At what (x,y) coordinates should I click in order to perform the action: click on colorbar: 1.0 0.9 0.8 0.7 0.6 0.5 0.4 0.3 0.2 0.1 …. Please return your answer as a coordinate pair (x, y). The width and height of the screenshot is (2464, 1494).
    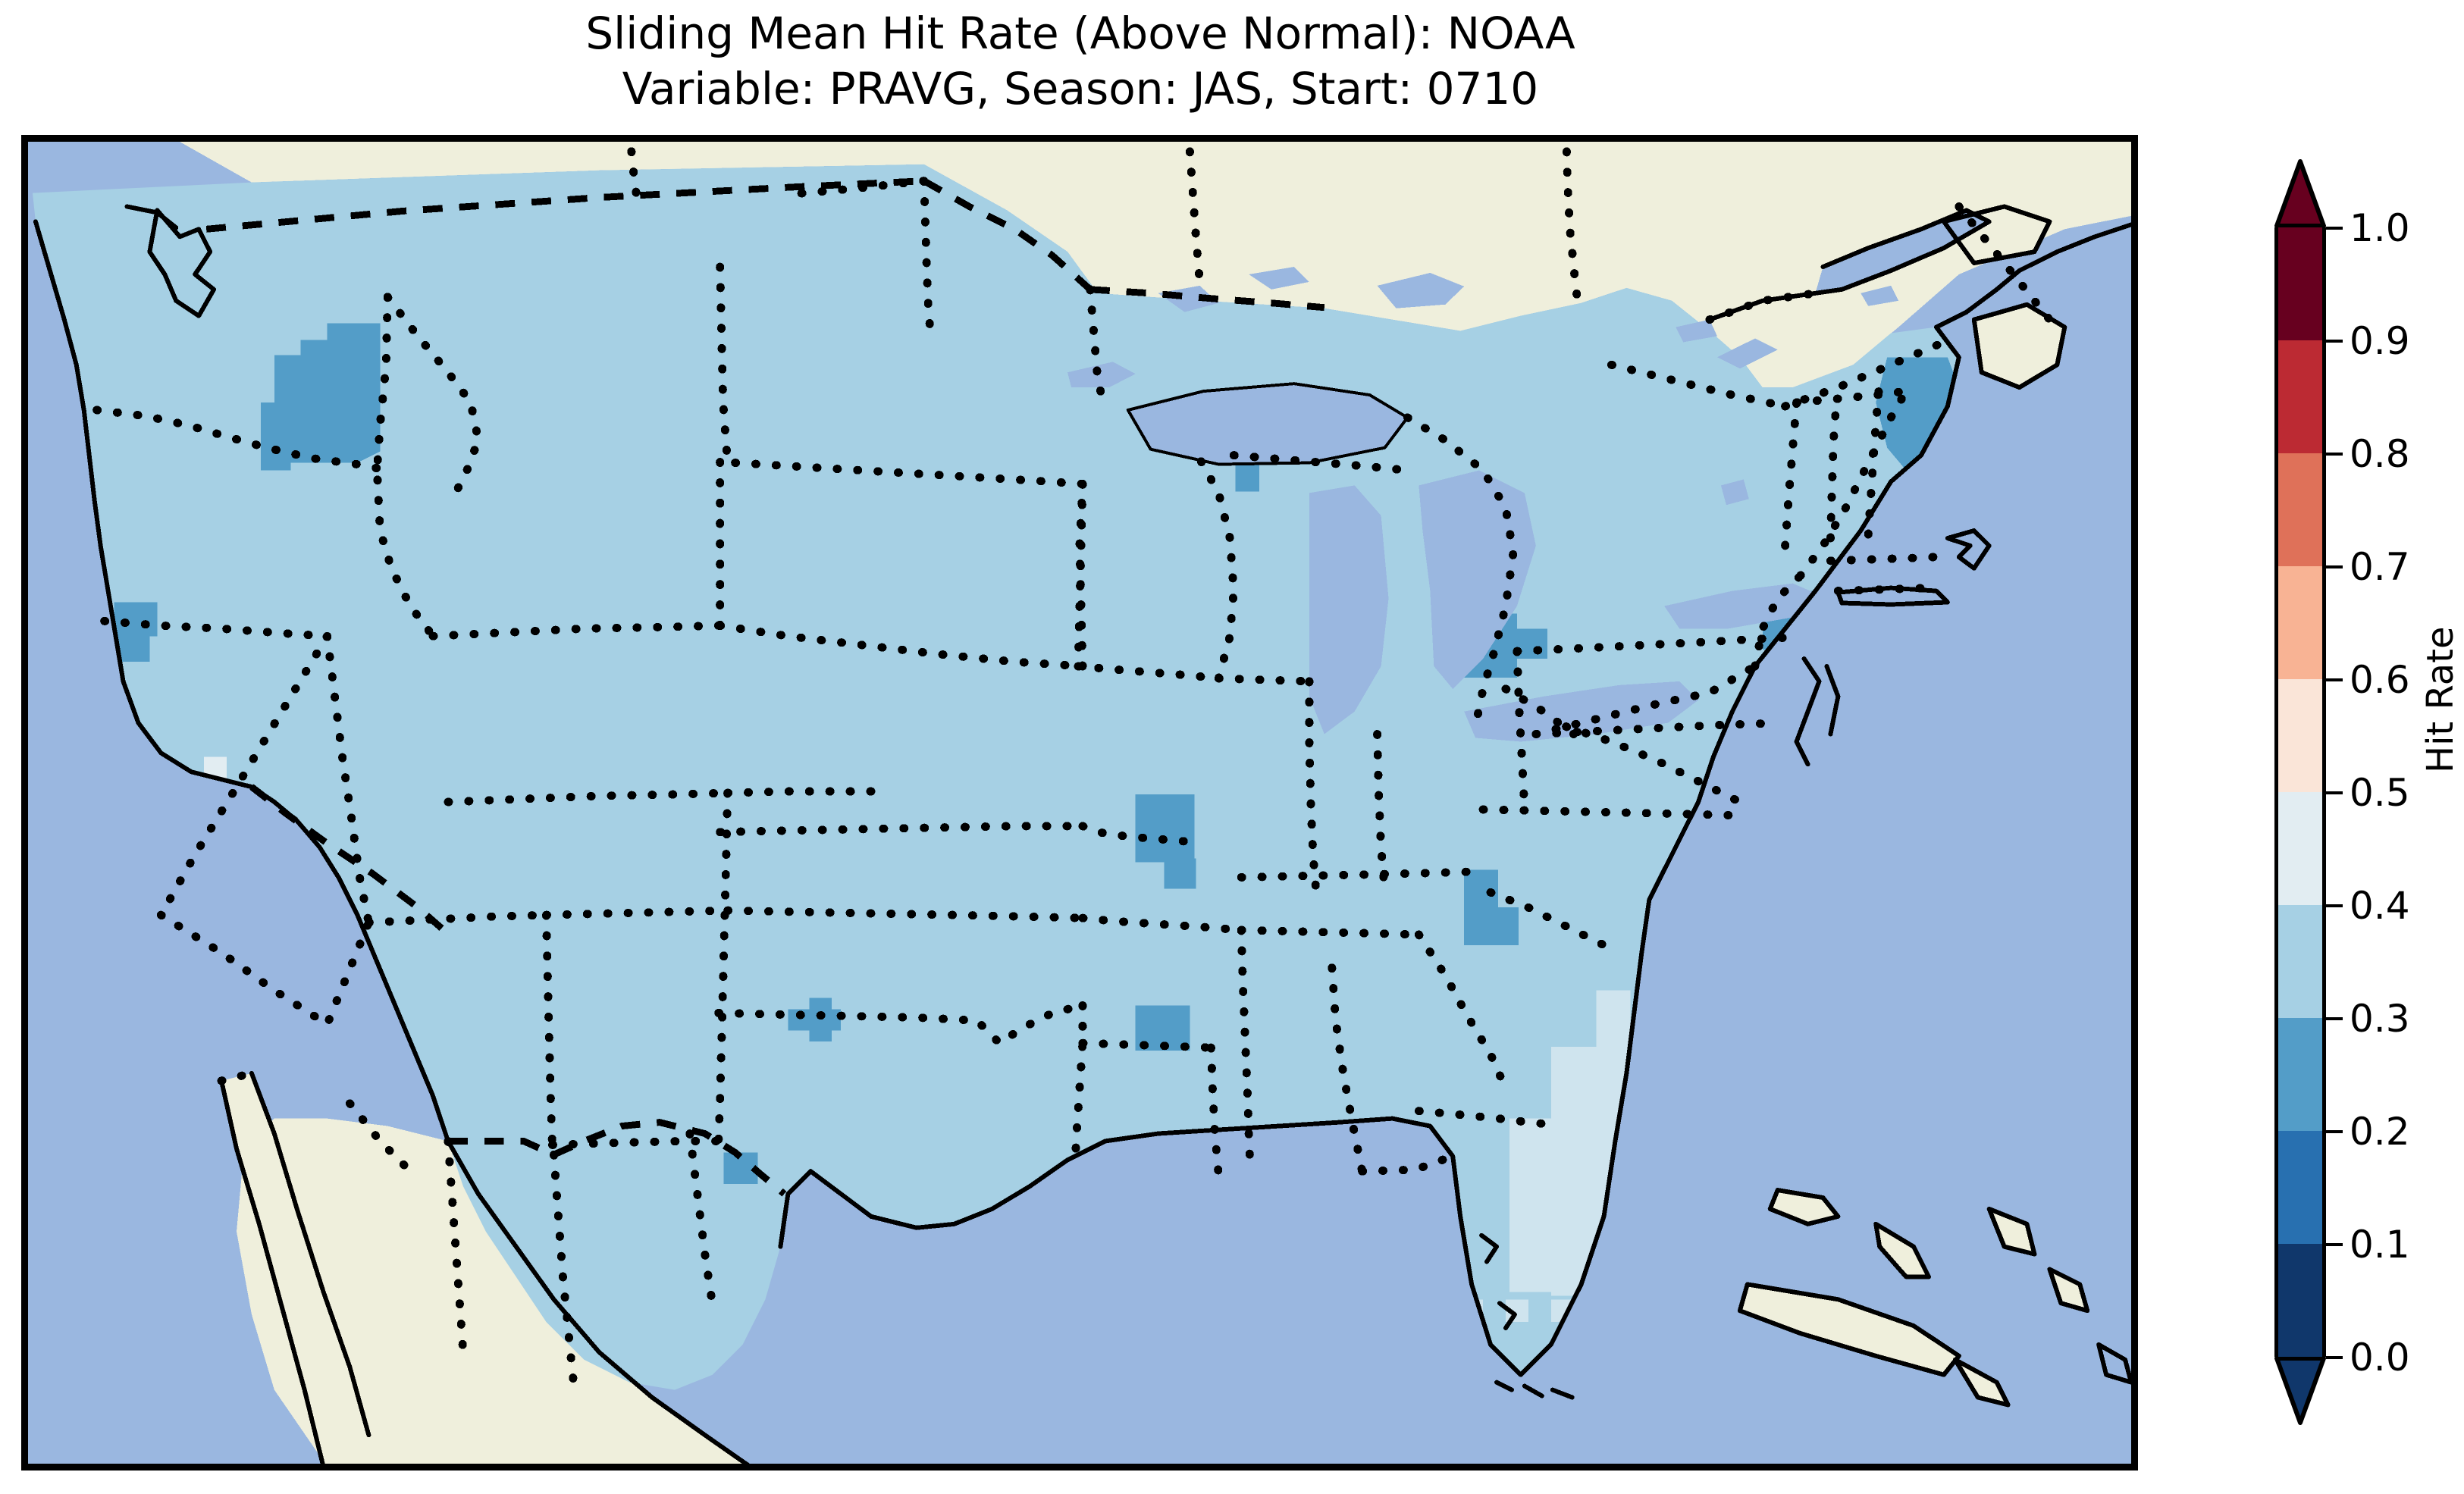
    Looking at the image, I should click on (2367, 773).